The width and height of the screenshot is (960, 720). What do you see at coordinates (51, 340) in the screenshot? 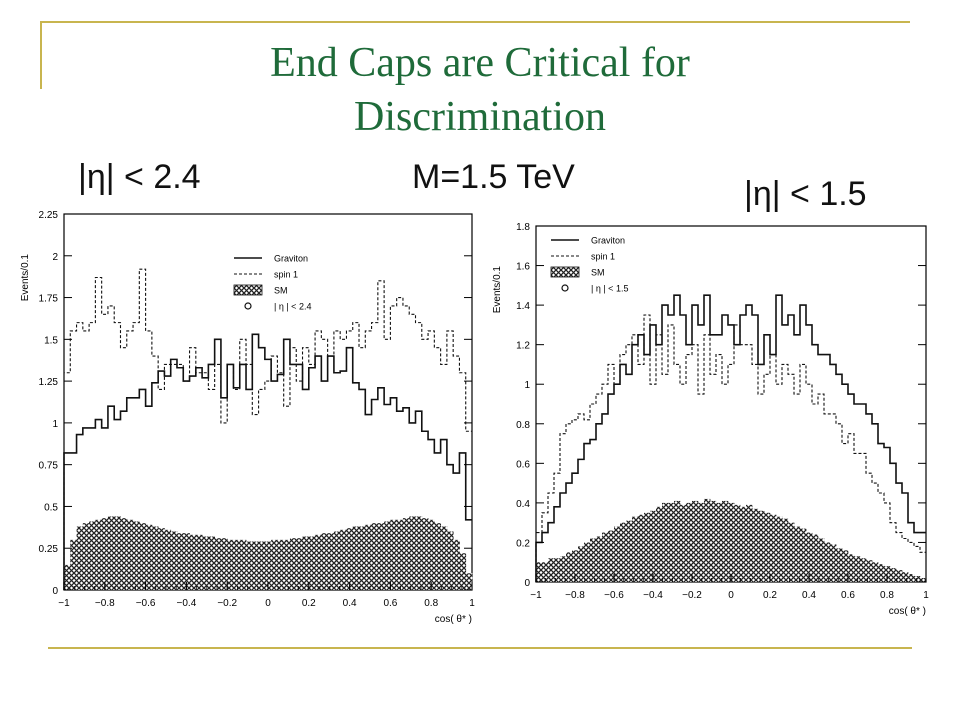
I see `y-tick-label: 1.5` at bounding box center [51, 340].